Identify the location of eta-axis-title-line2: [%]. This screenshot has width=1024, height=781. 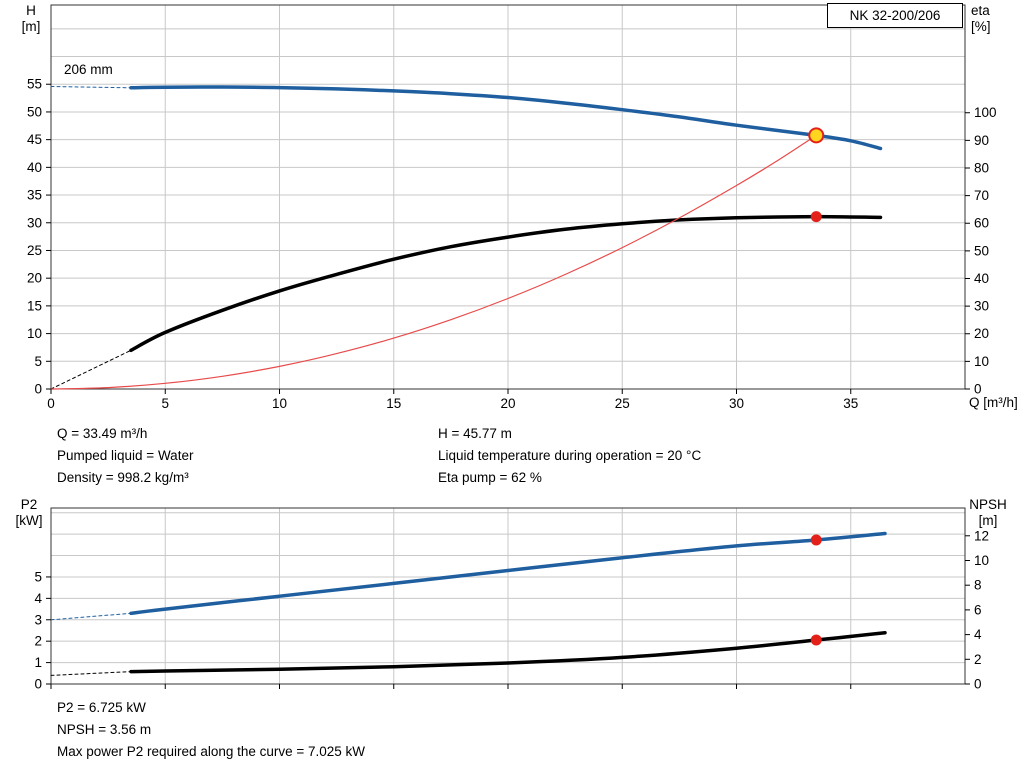
(981, 26).